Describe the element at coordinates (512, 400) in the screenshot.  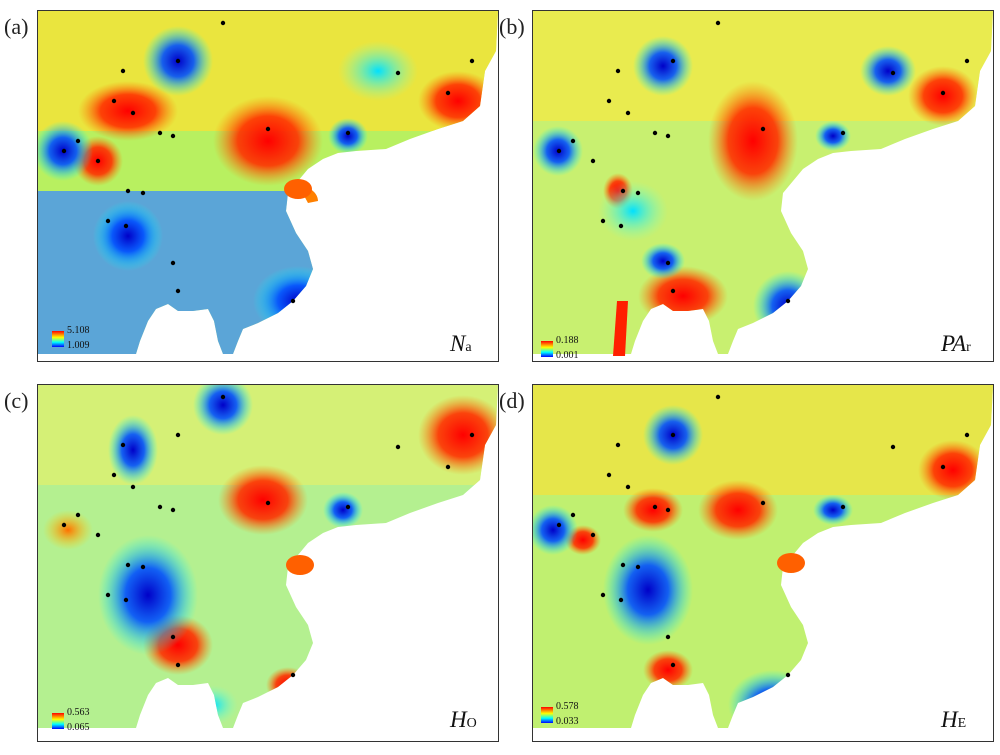
I see `panel-d-tag: (d)` at that location.